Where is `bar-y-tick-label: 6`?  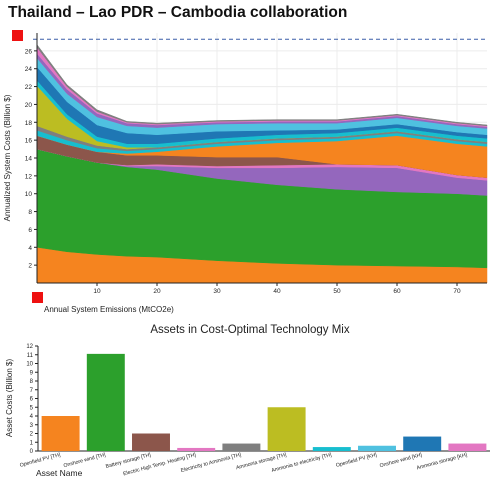 bar-y-tick-label: 6 is located at coordinates (32, 400).